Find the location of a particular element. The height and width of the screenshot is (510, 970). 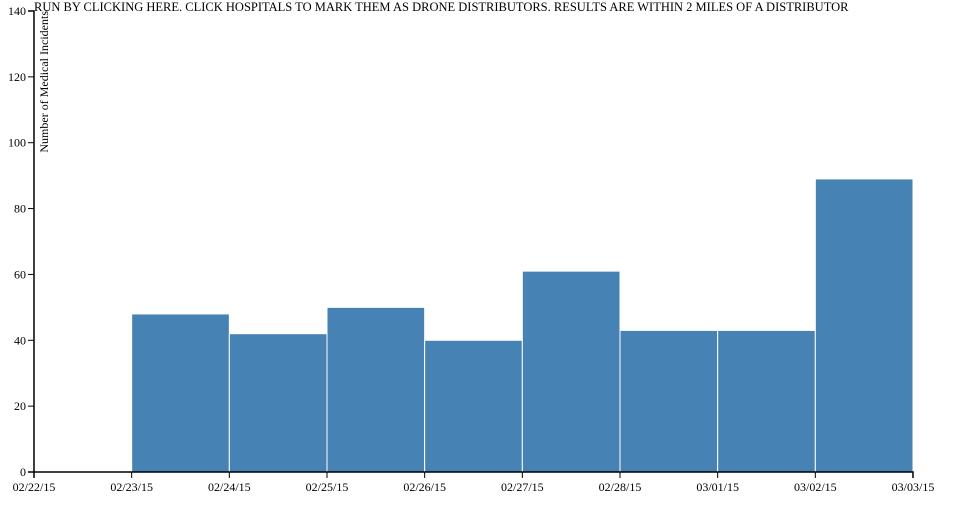

x-tick-label-2: 02/24/15 is located at coordinates (229, 487).